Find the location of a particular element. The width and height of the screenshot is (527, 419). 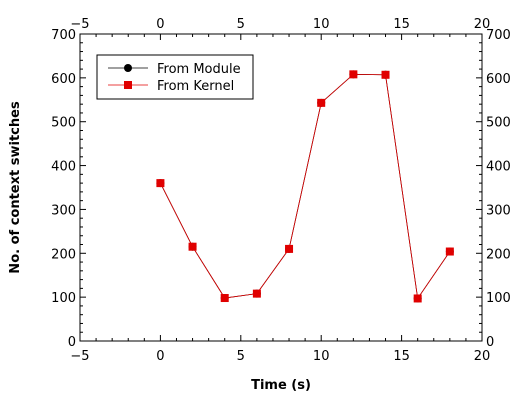

x-tick-label-bottom: −5 is located at coordinates (79, 356).